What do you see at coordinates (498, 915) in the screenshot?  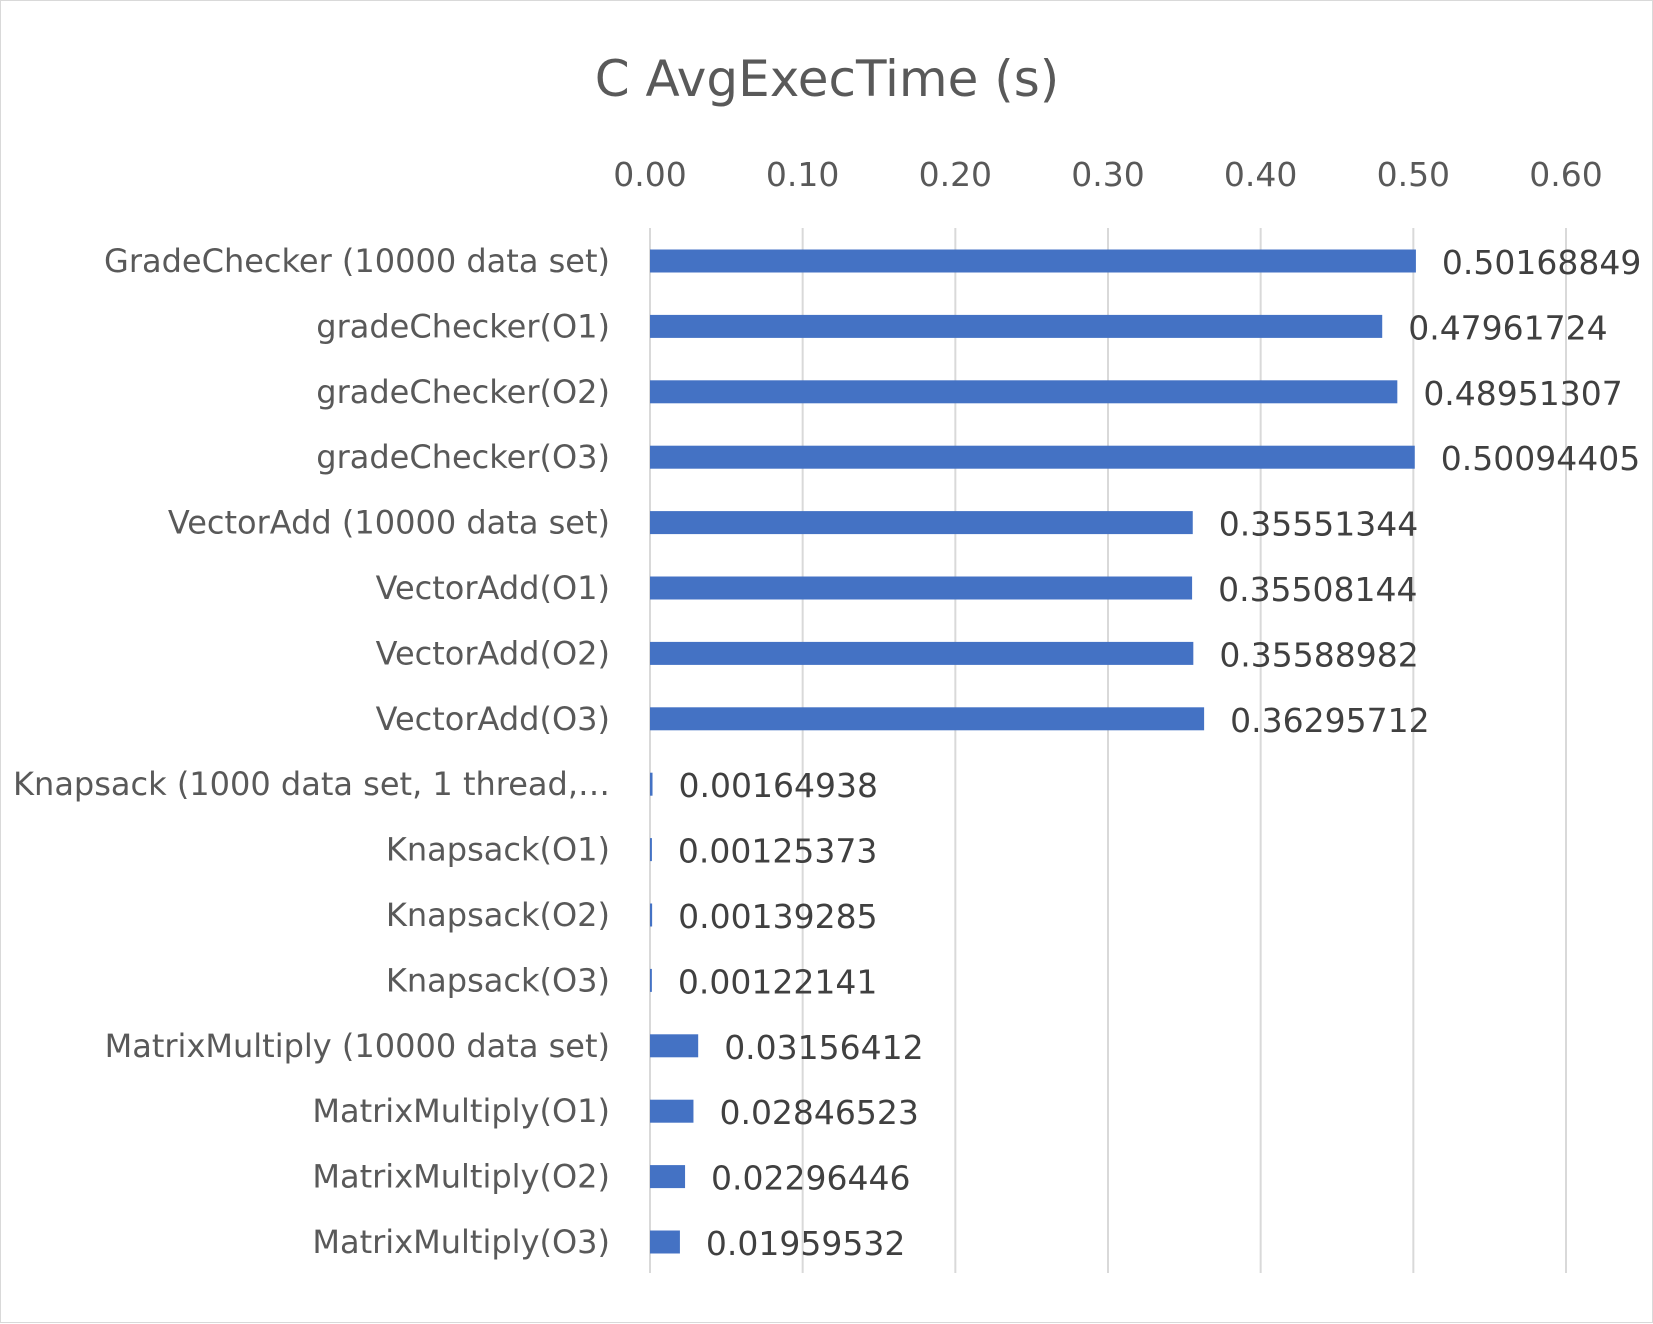 I see `category-label: Knapsack(O2)` at bounding box center [498, 915].